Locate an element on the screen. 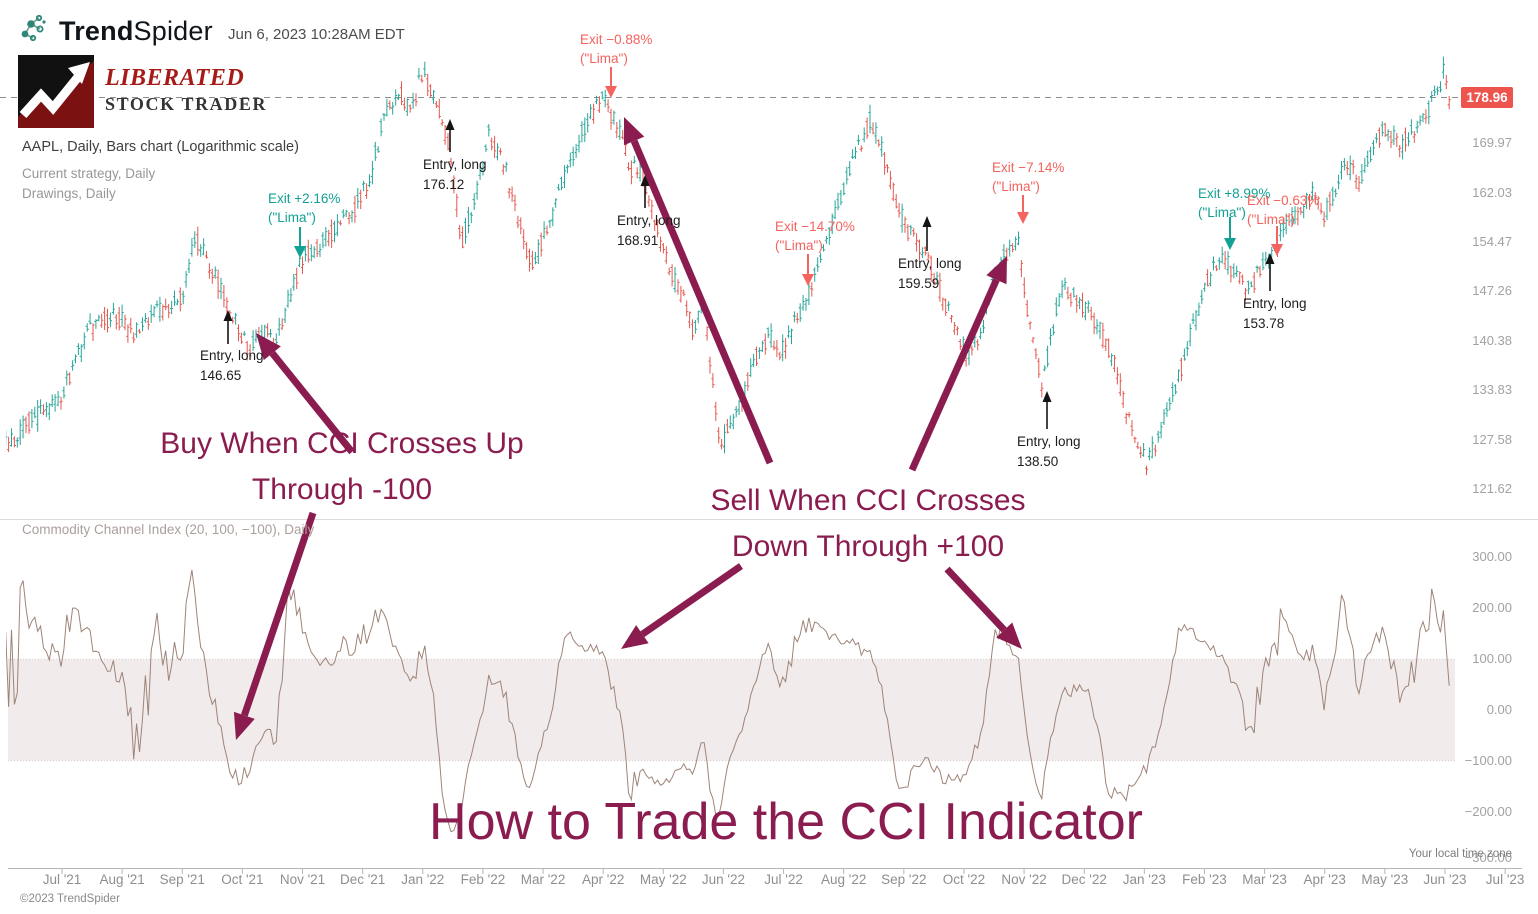 The width and height of the screenshot is (1538, 914). cci-axis-label: 100.00 is located at coordinates (1492, 658).